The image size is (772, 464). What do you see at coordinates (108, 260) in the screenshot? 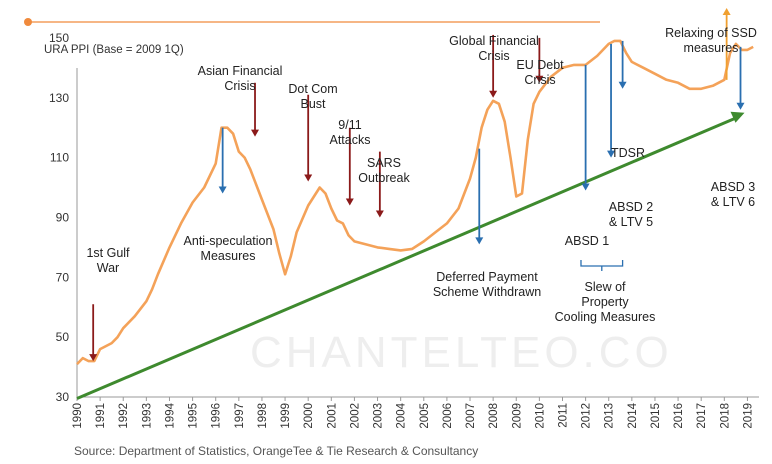
I see `annotation-label: 1st Gulf War` at bounding box center [108, 260].